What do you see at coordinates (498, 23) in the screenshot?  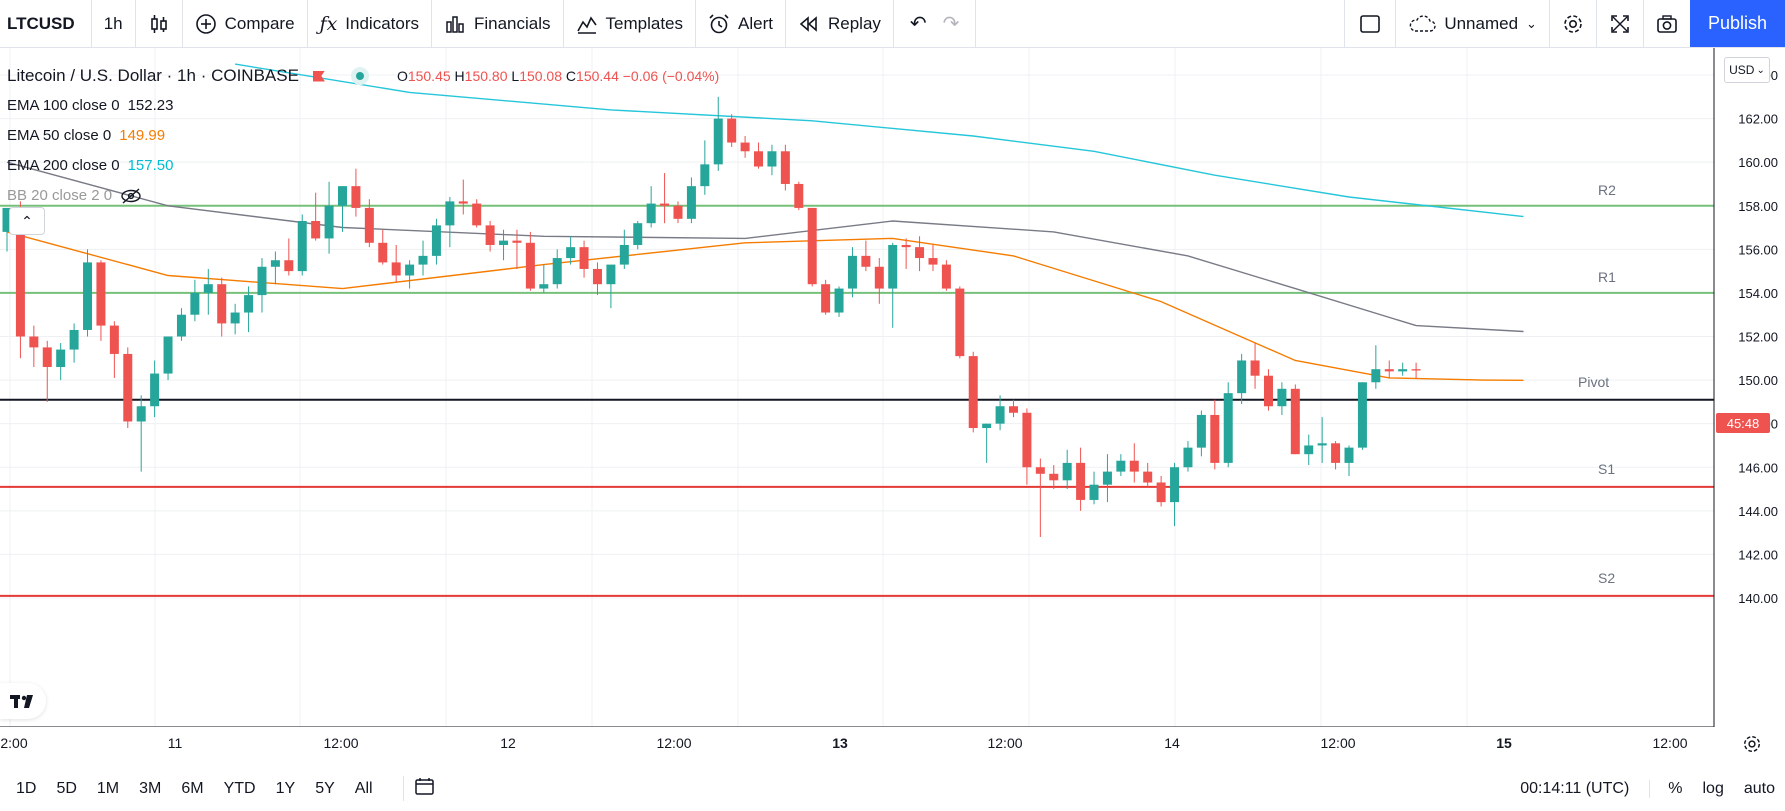 I see `financials-button: Financials` at bounding box center [498, 23].